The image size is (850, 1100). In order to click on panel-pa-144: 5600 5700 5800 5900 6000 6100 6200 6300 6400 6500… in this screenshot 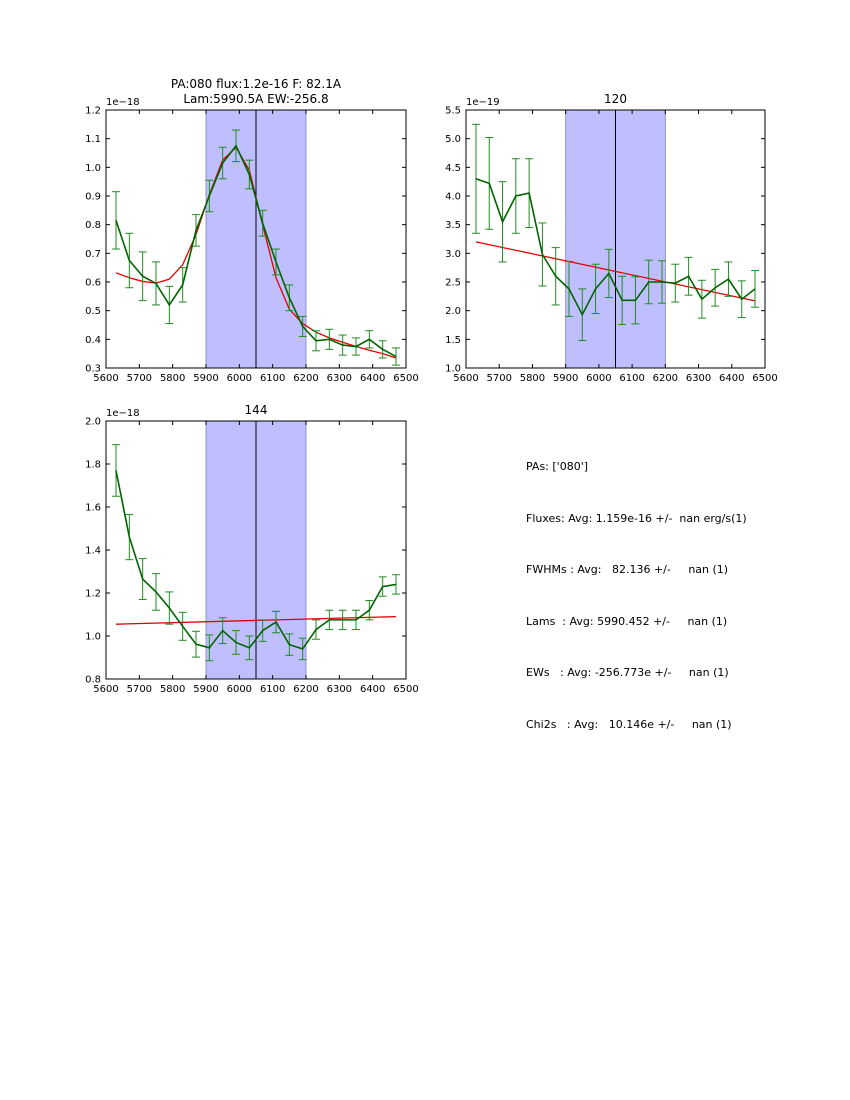, I will do `click(252, 549)`.